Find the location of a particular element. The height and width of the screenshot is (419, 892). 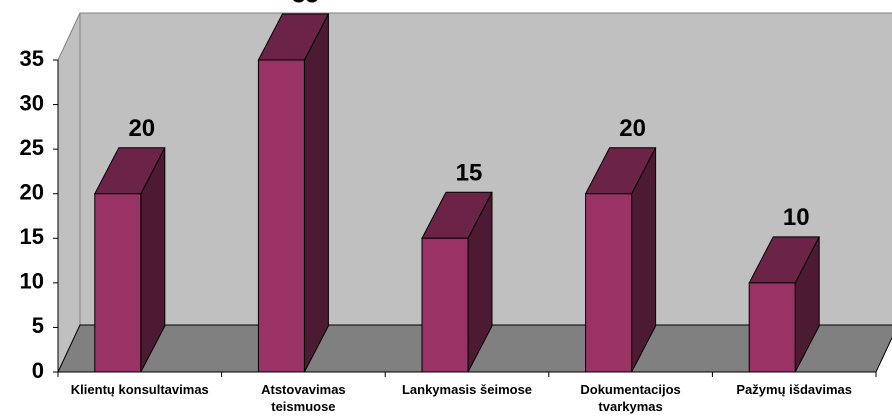

value-label: 15 is located at coordinates (469, 173).